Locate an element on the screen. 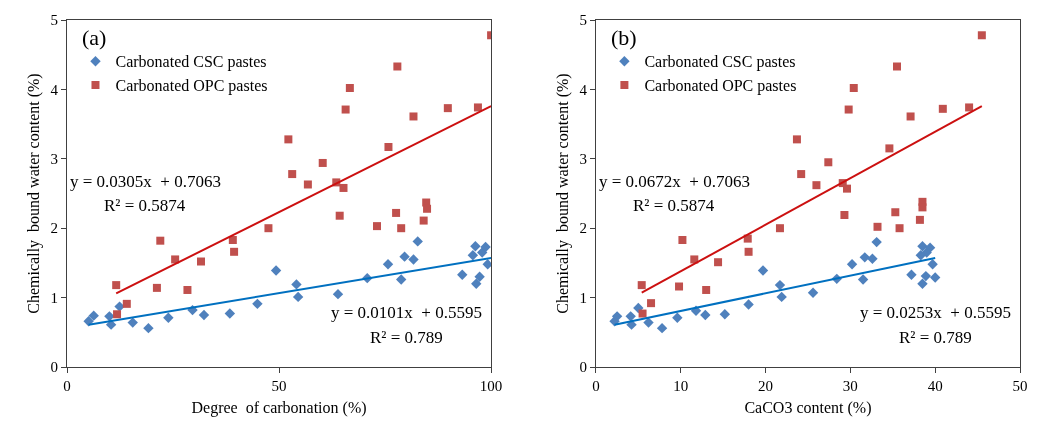  annotation: y = 0.0672x + 0.7063 is located at coordinates (674, 181).